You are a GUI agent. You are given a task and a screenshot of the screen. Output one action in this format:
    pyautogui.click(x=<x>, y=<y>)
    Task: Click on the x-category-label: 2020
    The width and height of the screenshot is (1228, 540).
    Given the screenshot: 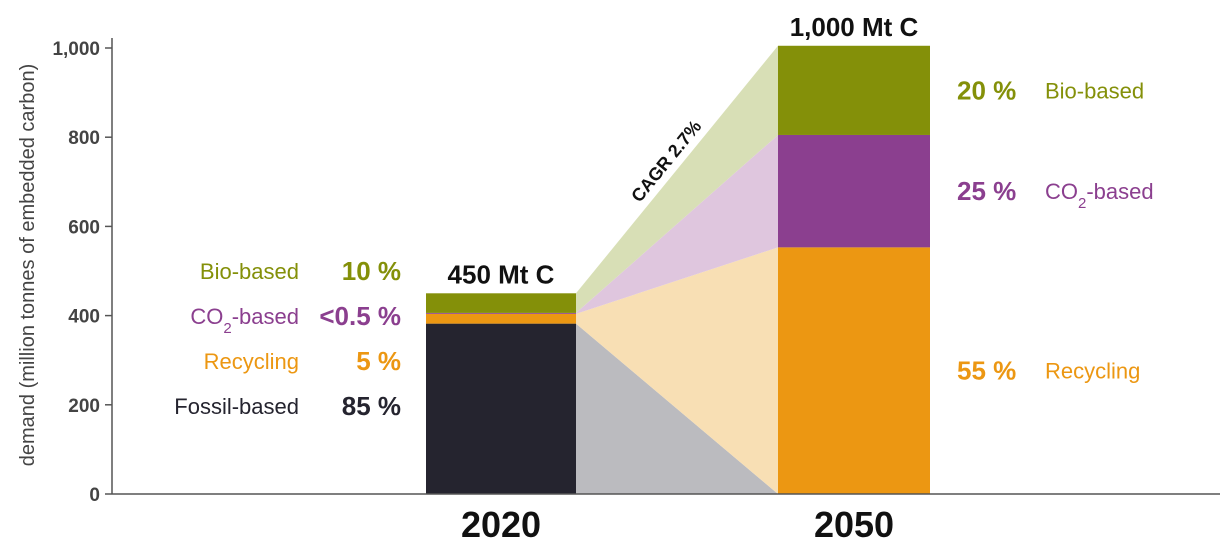 What is the action you would take?
    pyautogui.click(x=501, y=522)
    